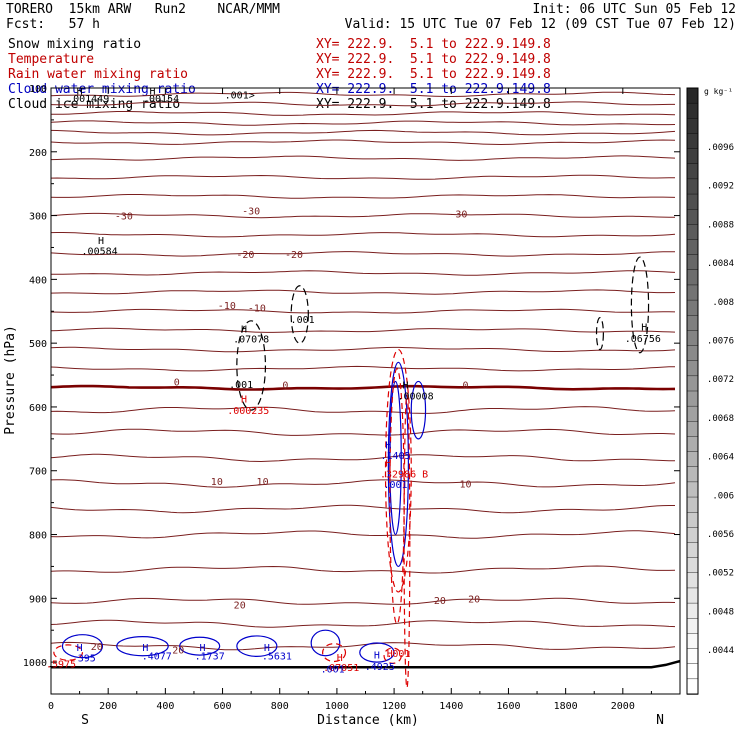 The height and width of the screenshot is (740, 740). What do you see at coordinates (223, 706) in the screenshot?
I see `x-tick-label: 600` at bounding box center [223, 706].